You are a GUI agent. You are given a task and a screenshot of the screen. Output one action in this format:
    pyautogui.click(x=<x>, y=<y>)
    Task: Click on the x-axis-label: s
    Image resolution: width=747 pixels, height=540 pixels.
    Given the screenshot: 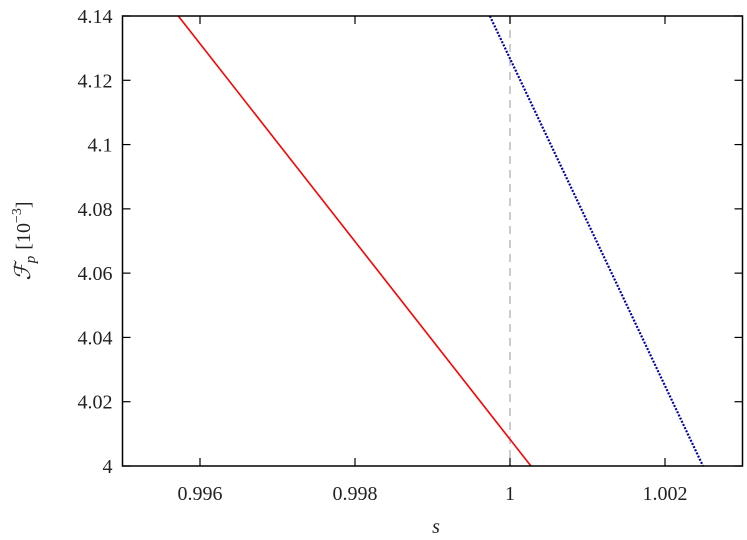 What is the action you would take?
    pyautogui.click(x=436, y=527)
    